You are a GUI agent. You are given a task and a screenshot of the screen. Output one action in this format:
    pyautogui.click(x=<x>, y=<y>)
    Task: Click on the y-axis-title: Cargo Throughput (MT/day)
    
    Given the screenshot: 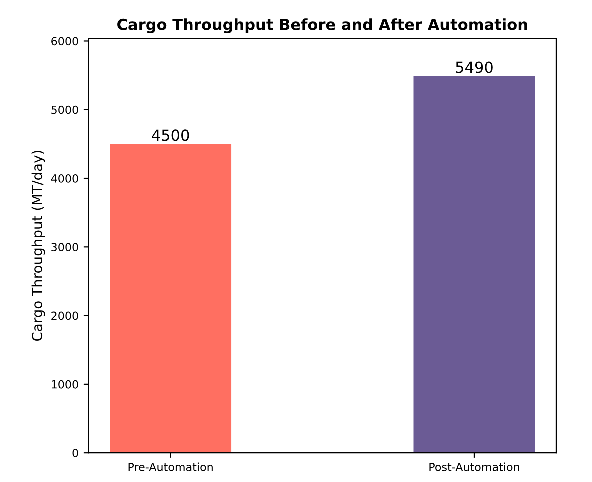 What is the action you would take?
    pyautogui.click(x=39, y=246)
    